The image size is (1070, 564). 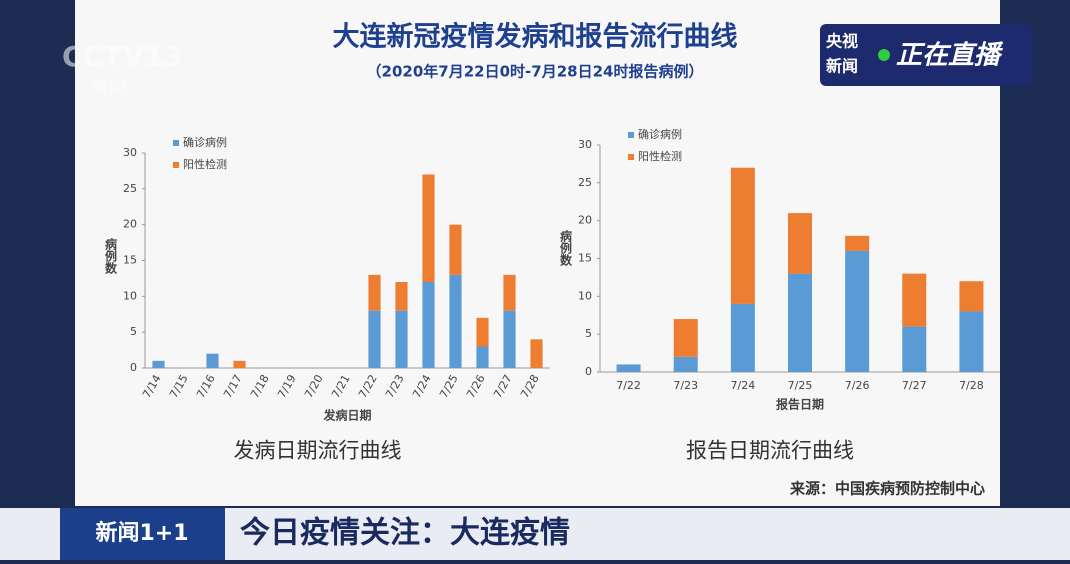 What do you see at coordinates (346, 415) in the screenshot?
I see `x-axis-label: 发病日期` at bounding box center [346, 415].